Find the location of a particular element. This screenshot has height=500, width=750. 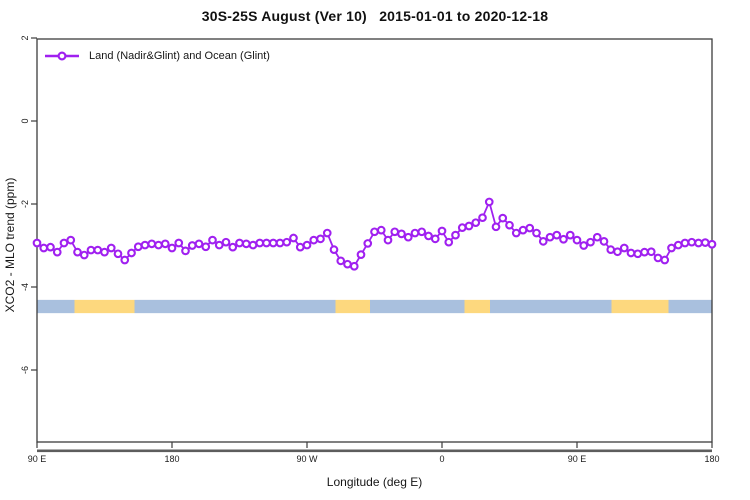

x-tick-label: 90 W is located at coordinates (307, 459).